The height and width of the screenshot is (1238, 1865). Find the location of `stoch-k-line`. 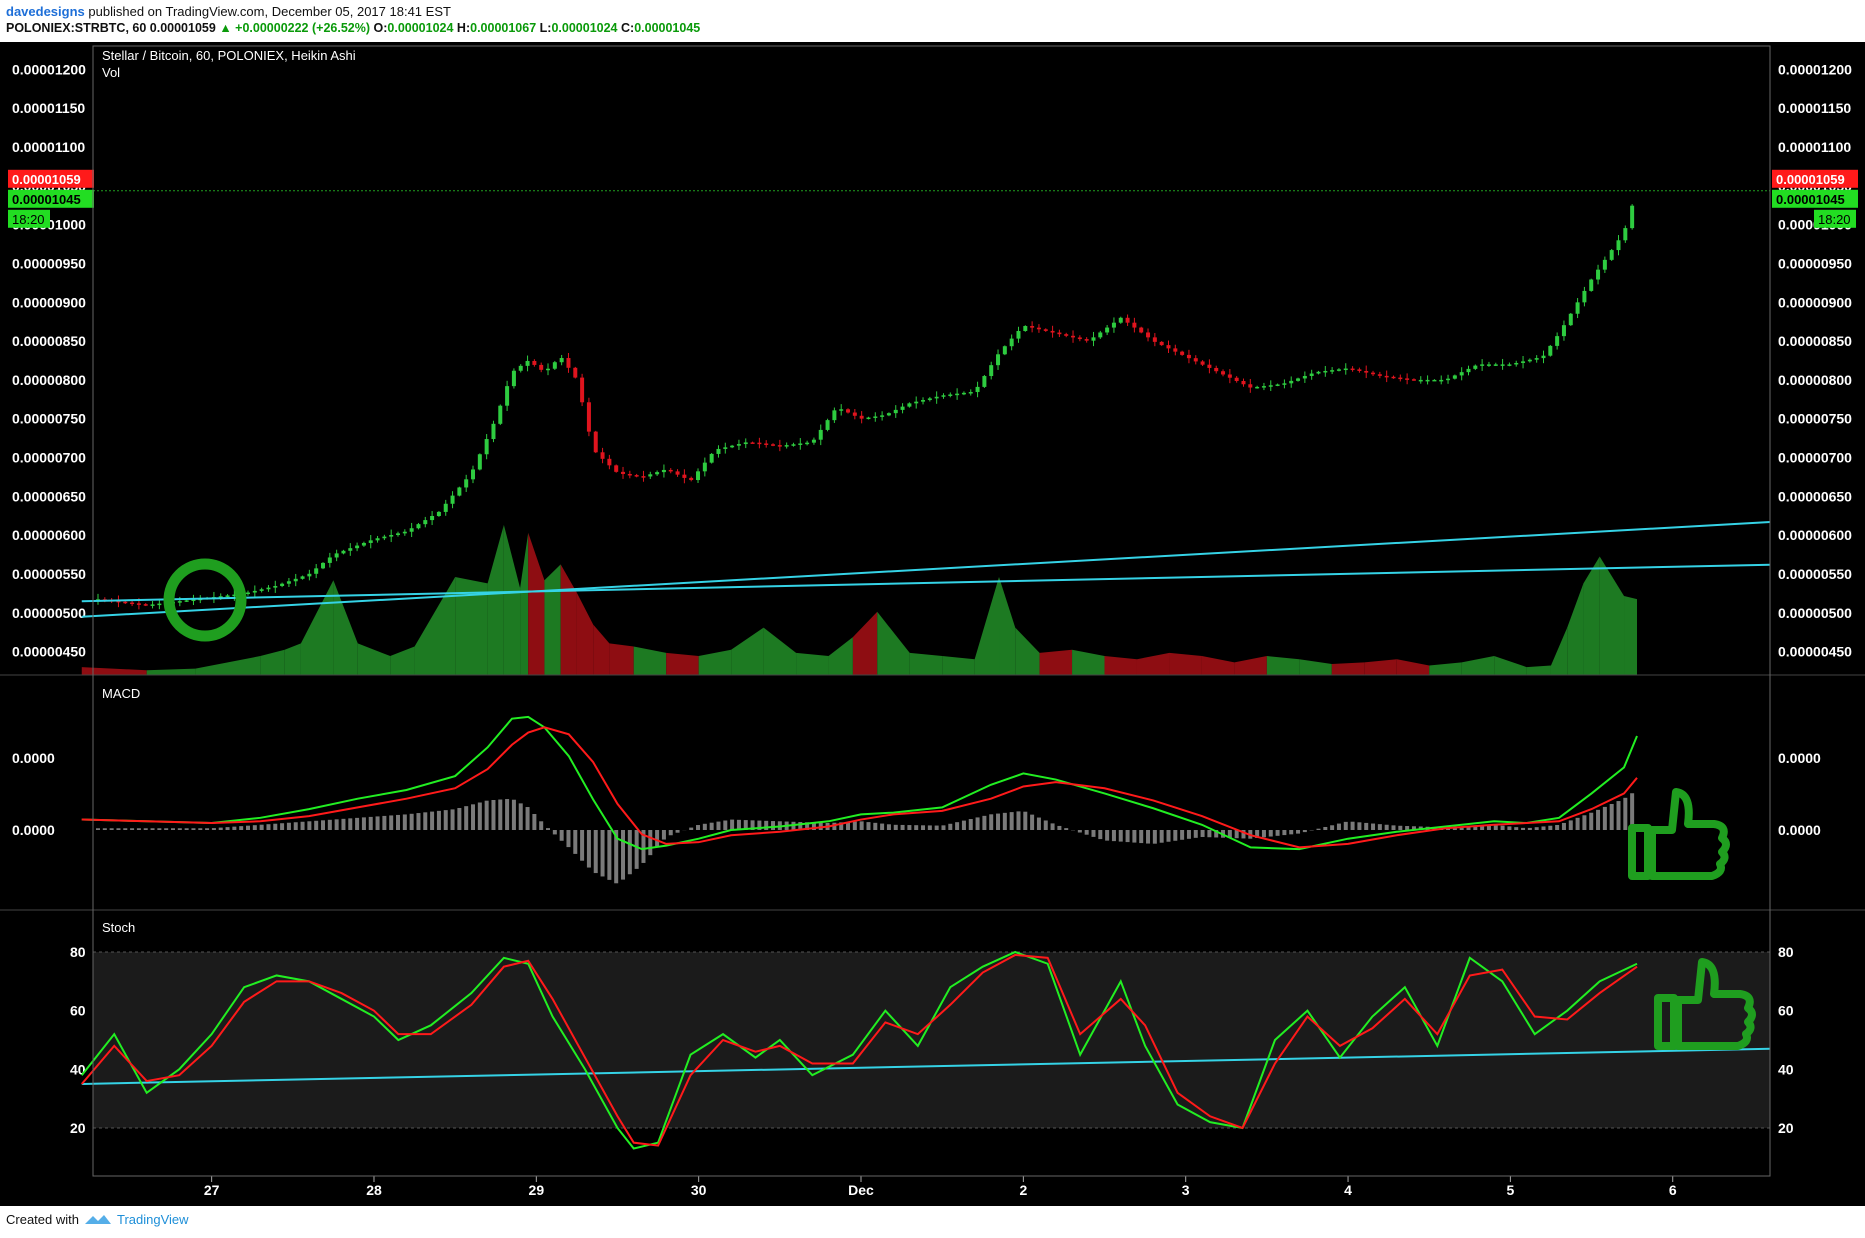

stoch-k-line is located at coordinates (859, 1050).